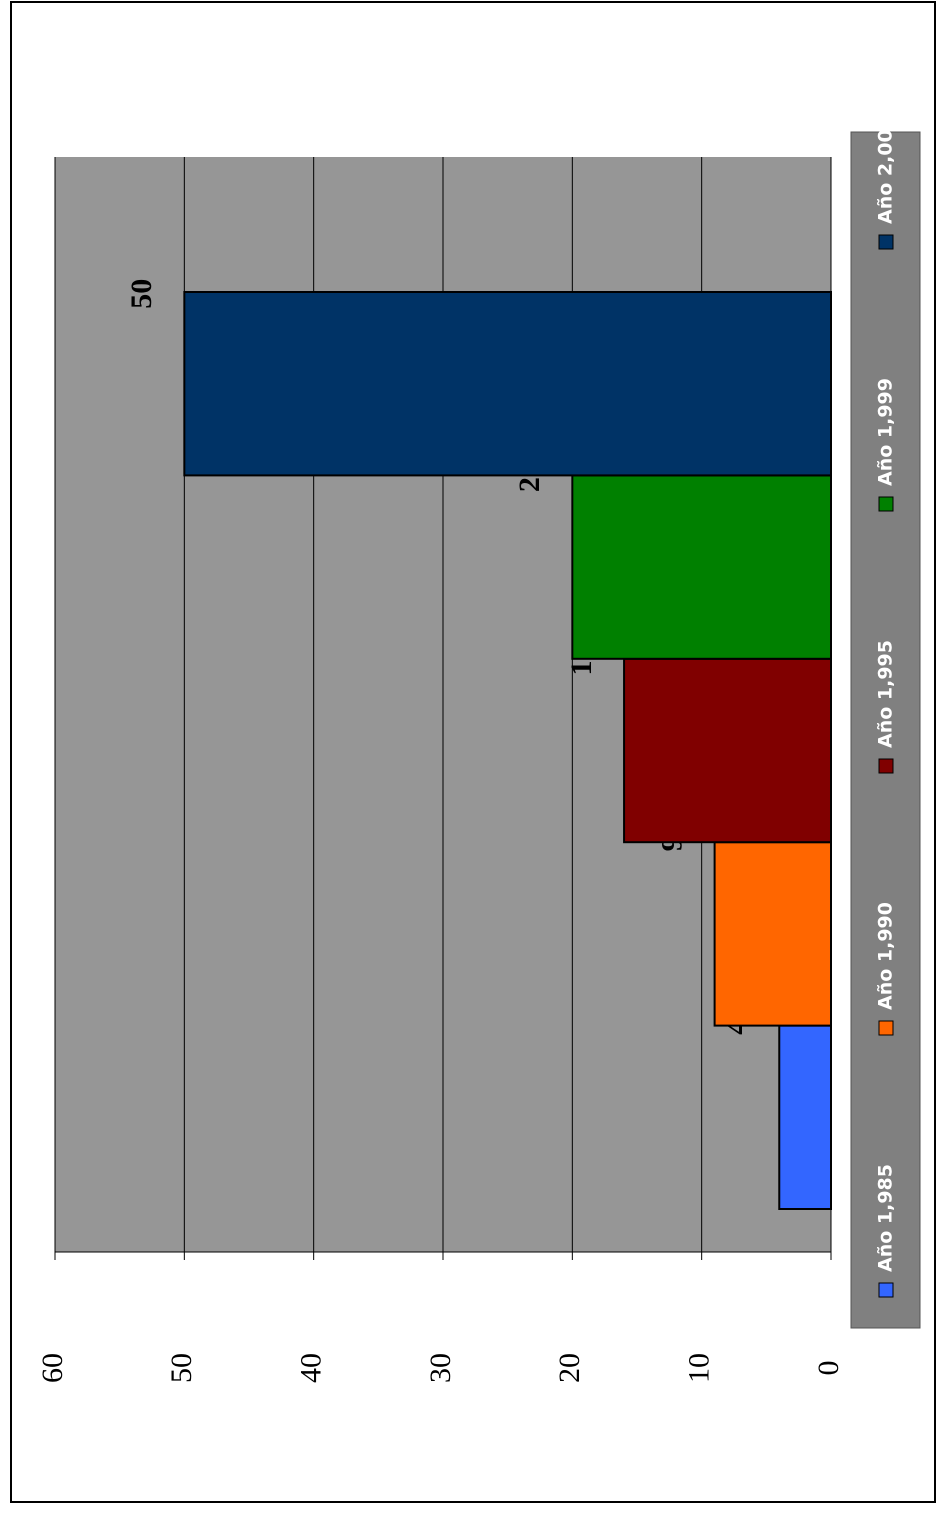  What do you see at coordinates (181, 1368) in the screenshot?
I see `y-tick-label: 50` at bounding box center [181, 1368].